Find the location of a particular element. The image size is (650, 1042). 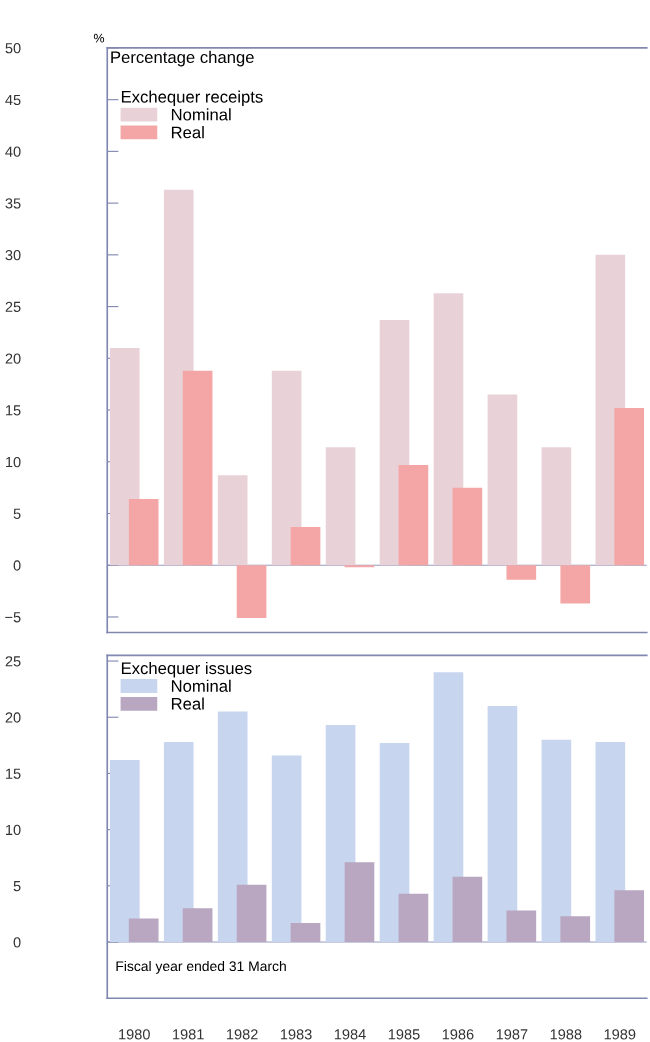

y-axis-title: % is located at coordinates (99, 38).